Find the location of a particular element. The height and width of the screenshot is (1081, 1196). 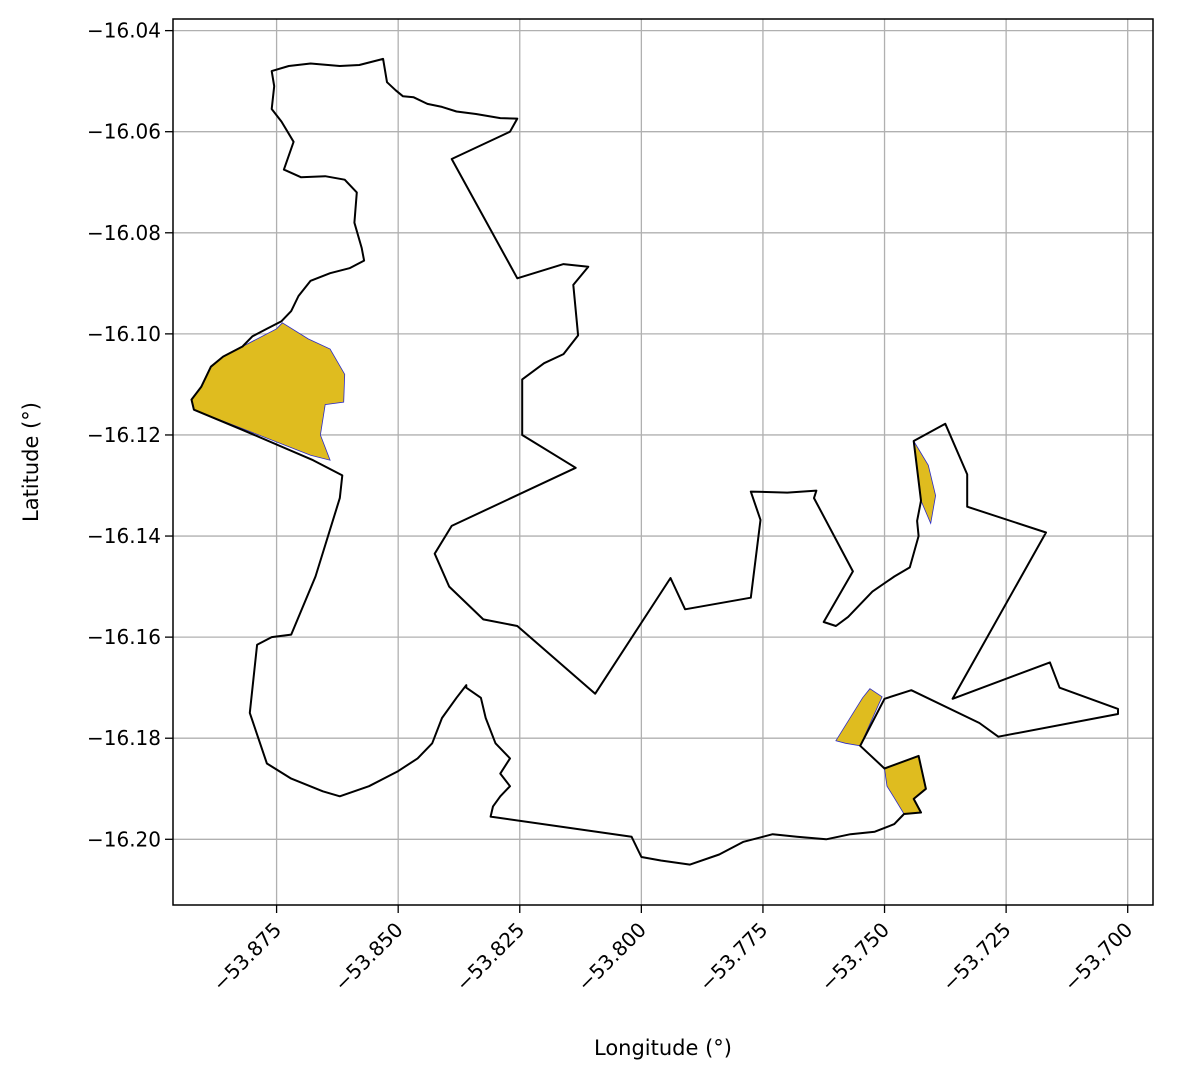

x-axis-label: Longitude (°) is located at coordinates (663, 1048).